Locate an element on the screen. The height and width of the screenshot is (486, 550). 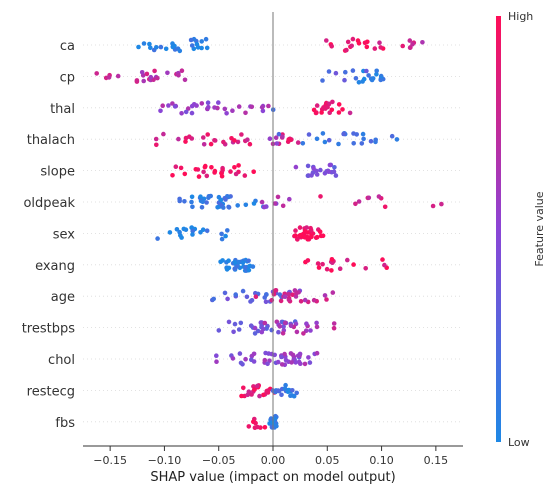
feature-label-chol: chol is located at coordinates (61, 360).